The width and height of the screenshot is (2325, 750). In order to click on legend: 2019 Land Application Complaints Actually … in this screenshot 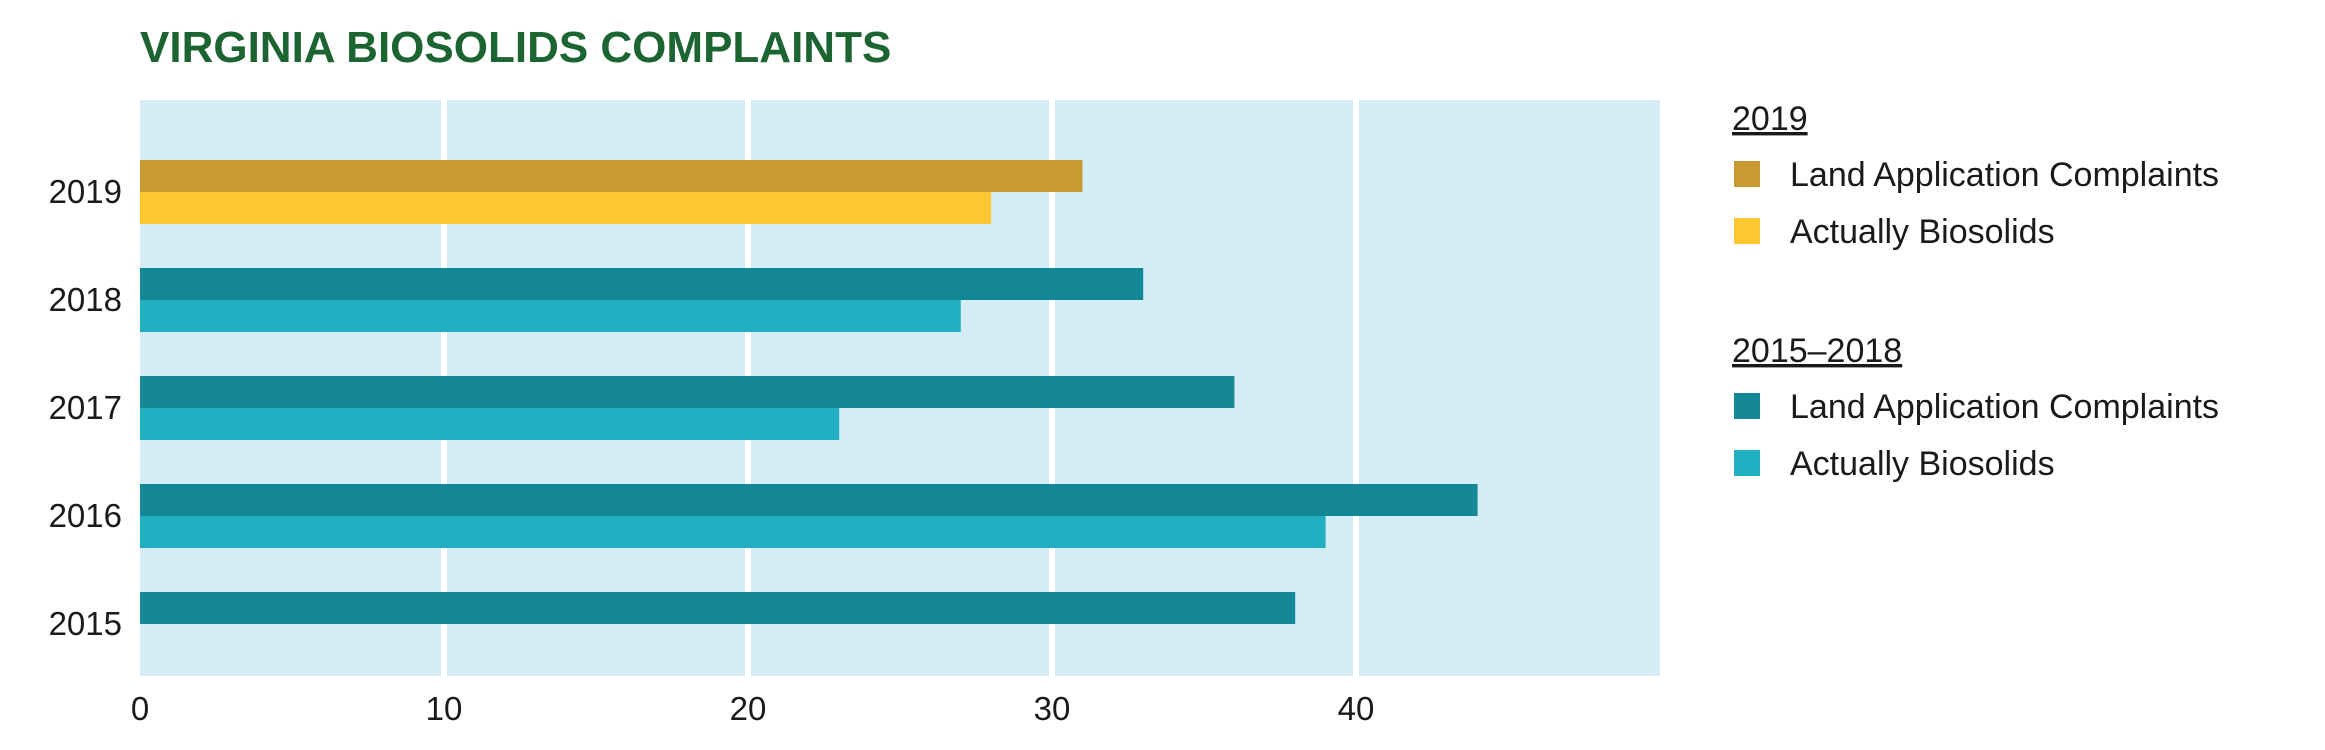, I will do `click(1975, 291)`.